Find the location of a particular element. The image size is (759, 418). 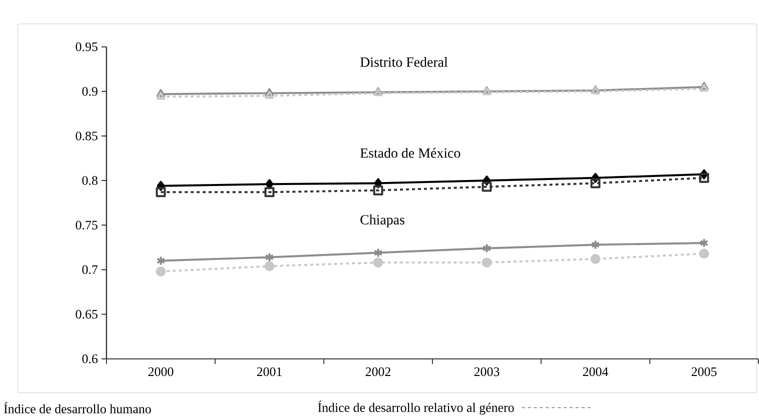

x-tick-label: 2001 is located at coordinates (269, 371).